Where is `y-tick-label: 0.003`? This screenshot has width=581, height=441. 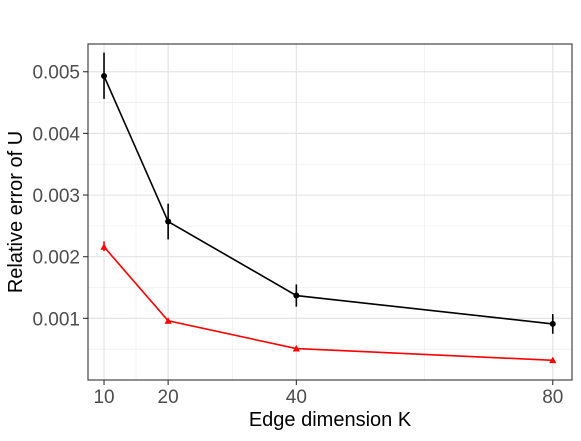
y-tick-label: 0.003 is located at coordinates (56, 196).